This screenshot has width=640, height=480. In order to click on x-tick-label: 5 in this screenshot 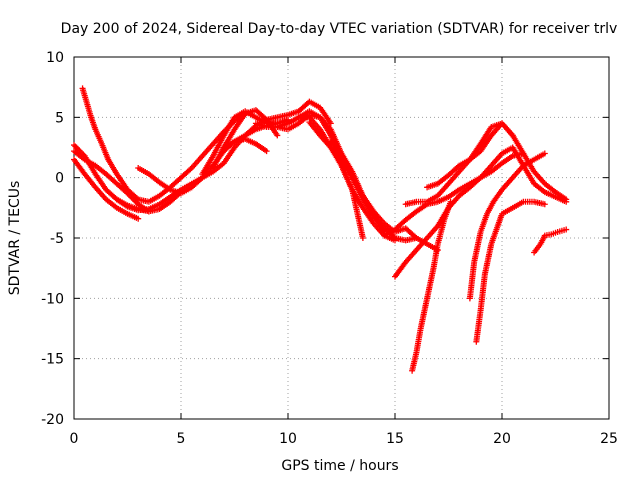, I will do `click(181, 439)`.